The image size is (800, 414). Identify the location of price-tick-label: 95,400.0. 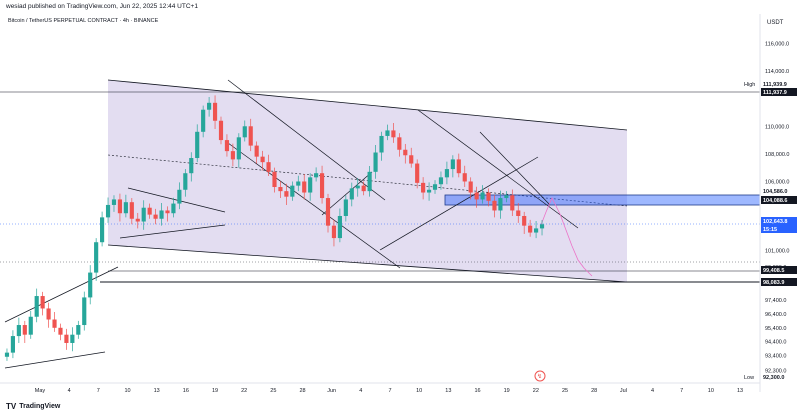
(775, 329).